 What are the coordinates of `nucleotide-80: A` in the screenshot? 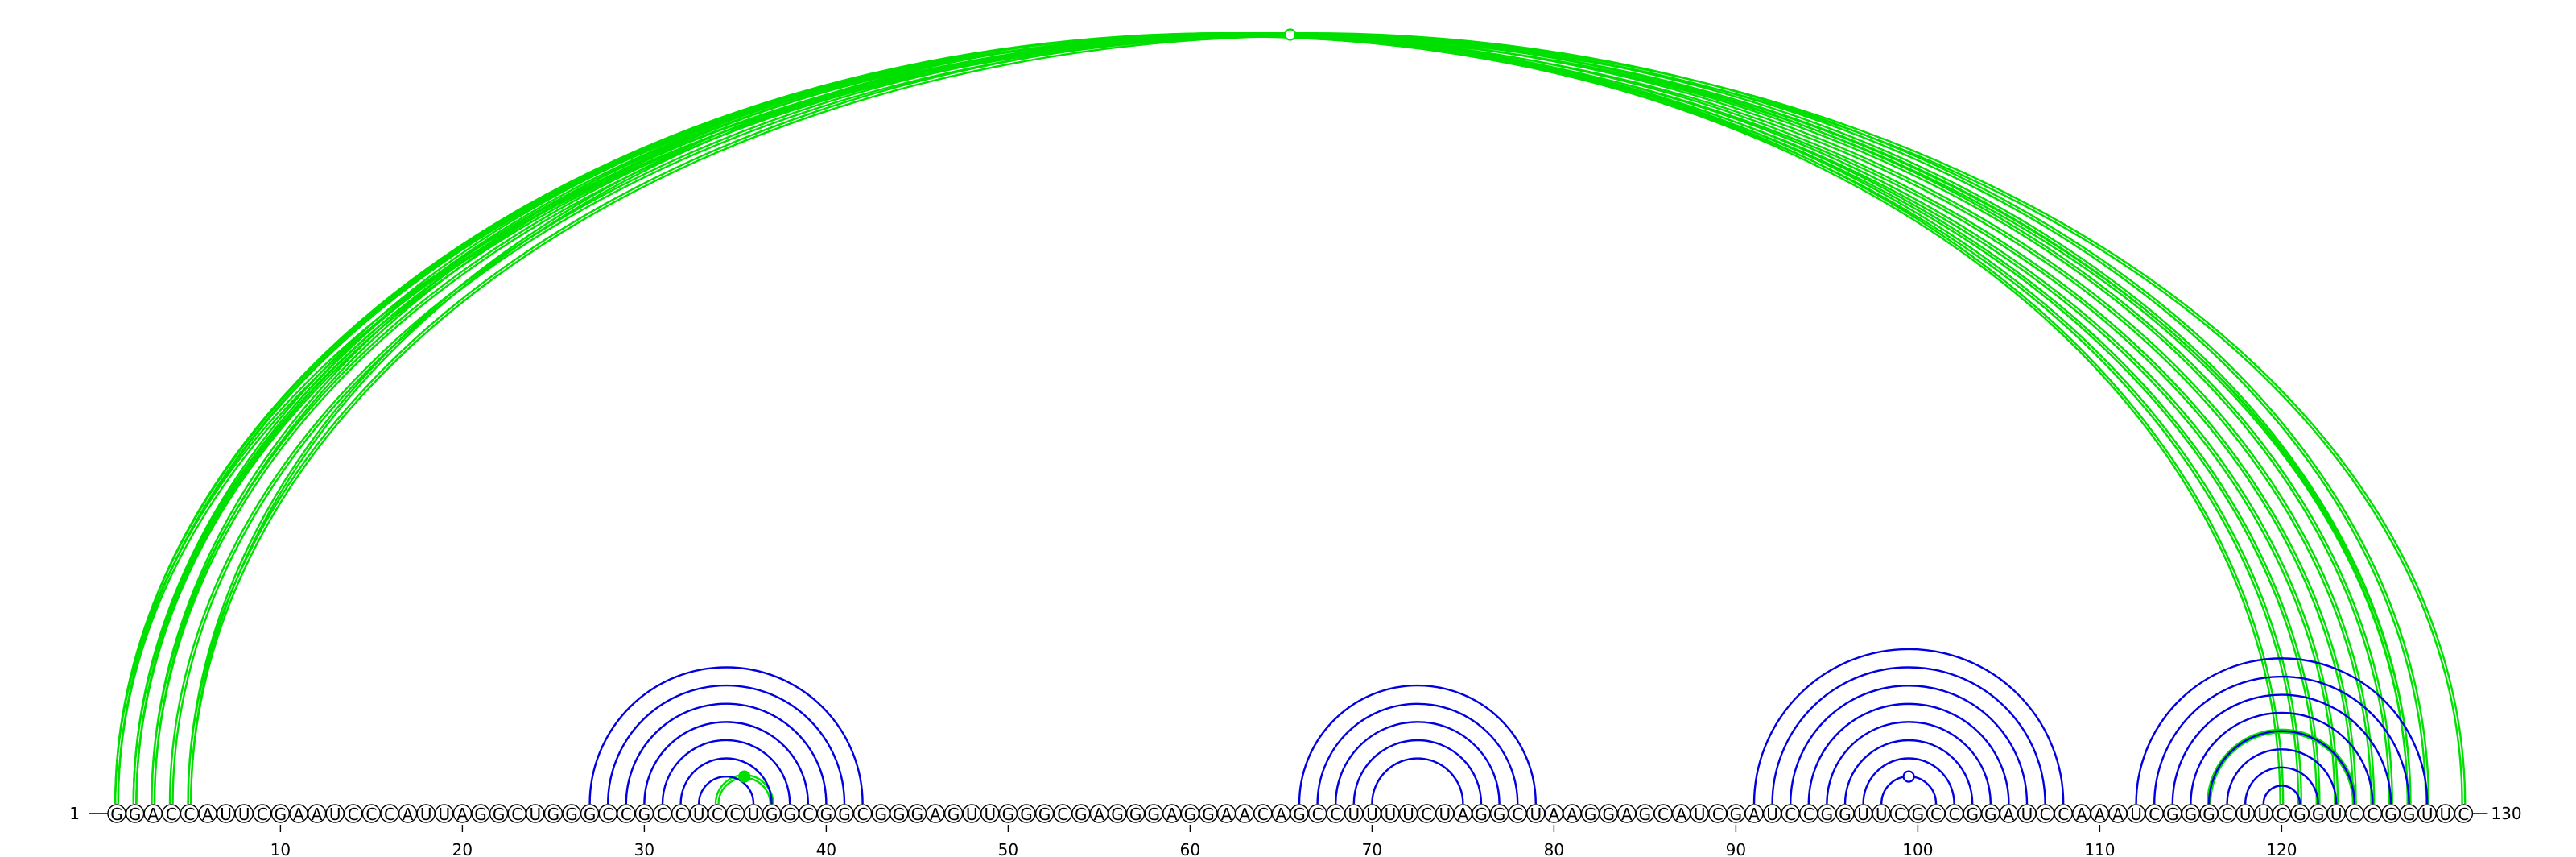 It's located at (1554, 814).